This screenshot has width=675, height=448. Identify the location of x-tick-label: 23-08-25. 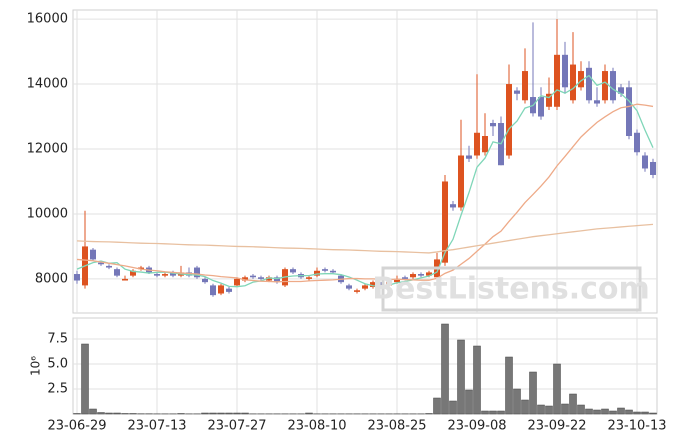
(396, 426).